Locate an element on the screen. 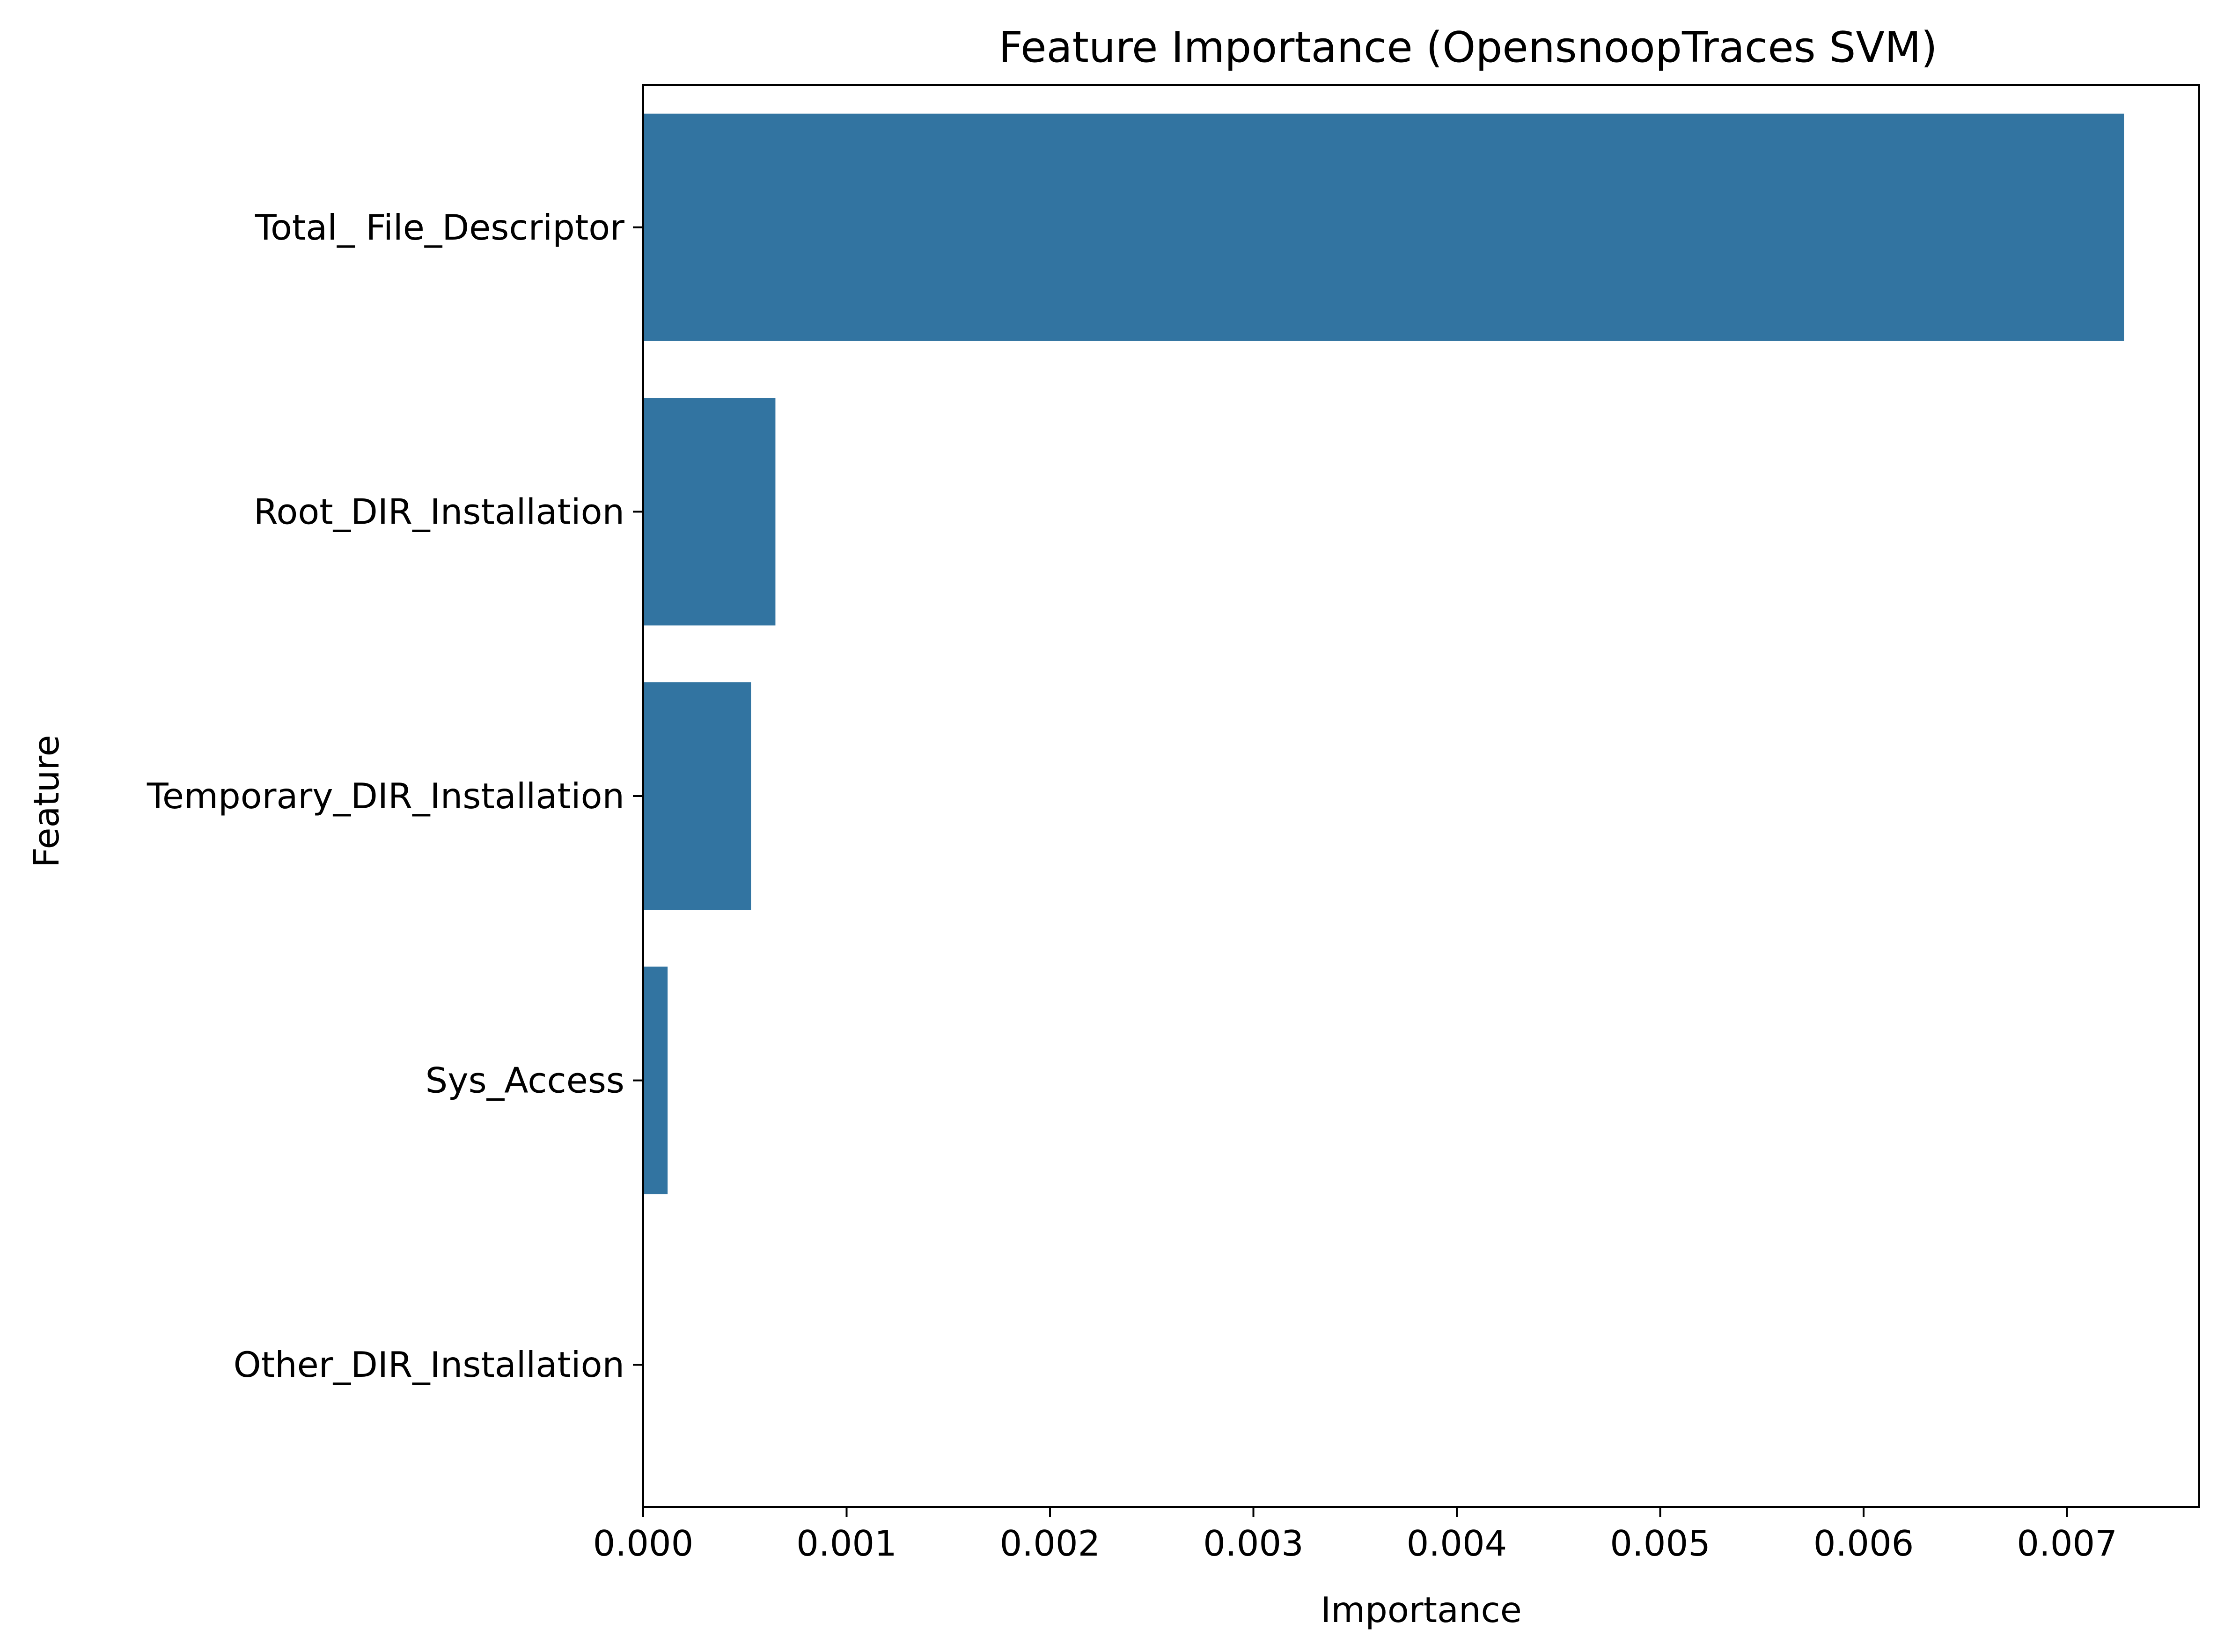 The width and height of the screenshot is (2217, 1652). x-tick-label: 0.003 is located at coordinates (1253, 1544).